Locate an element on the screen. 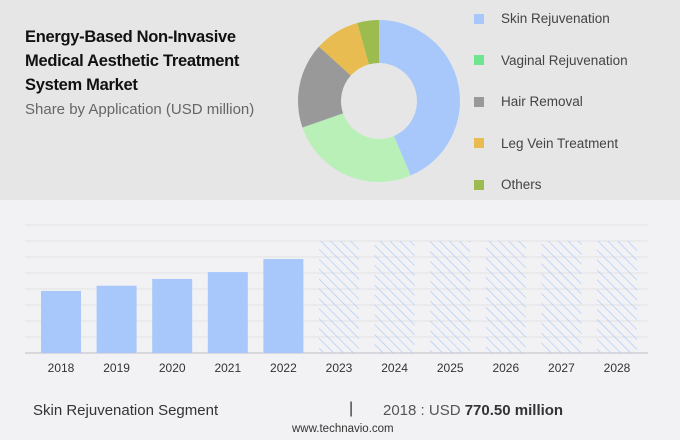 This screenshot has width=680, height=440. x-tick-label: 2020 is located at coordinates (172, 368).